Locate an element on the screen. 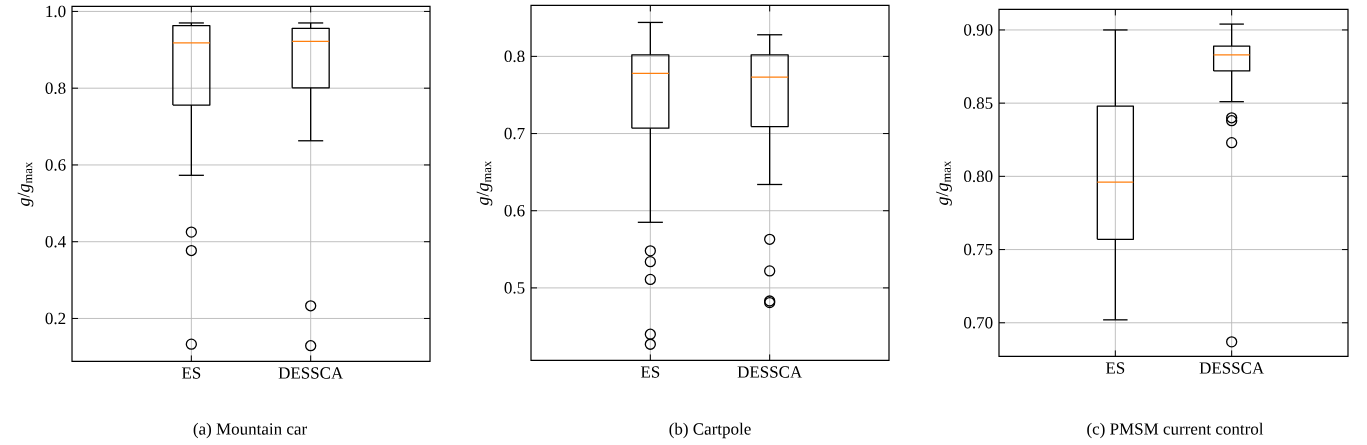 Image resolution: width=1367 pixels, height=445 pixels. y-tick-label: 0.70 is located at coordinates (978, 322).